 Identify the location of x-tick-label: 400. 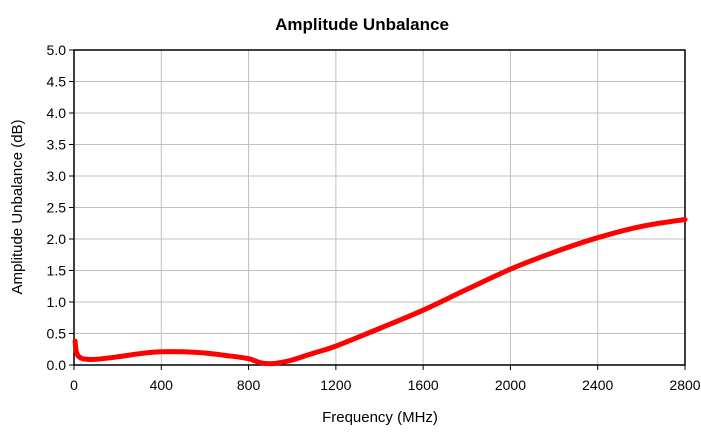
(162, 385).